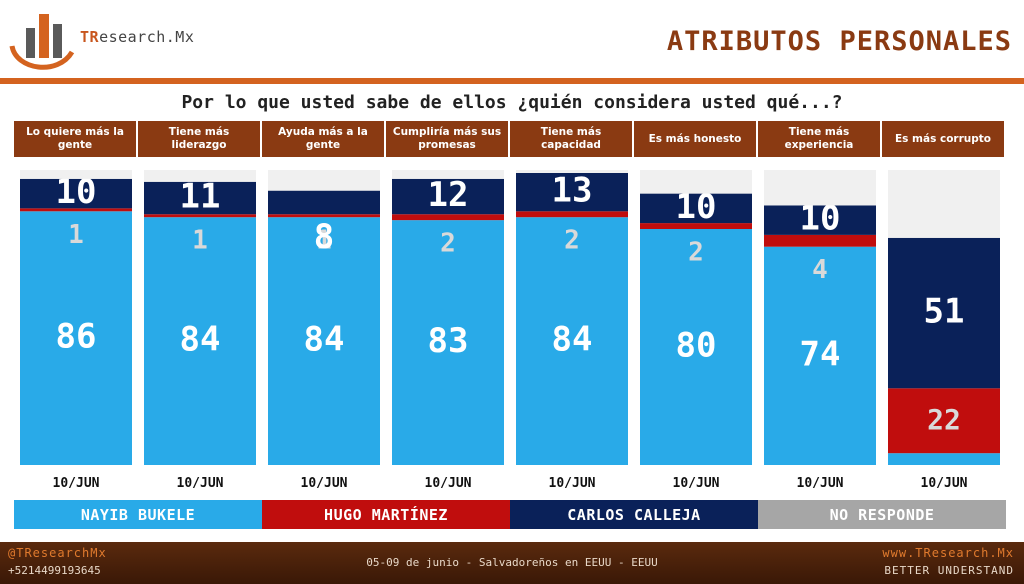 Image resolution: width=1024 pixels, height=584 pixels. I want to click on data-label: 22, so click(944, 419).